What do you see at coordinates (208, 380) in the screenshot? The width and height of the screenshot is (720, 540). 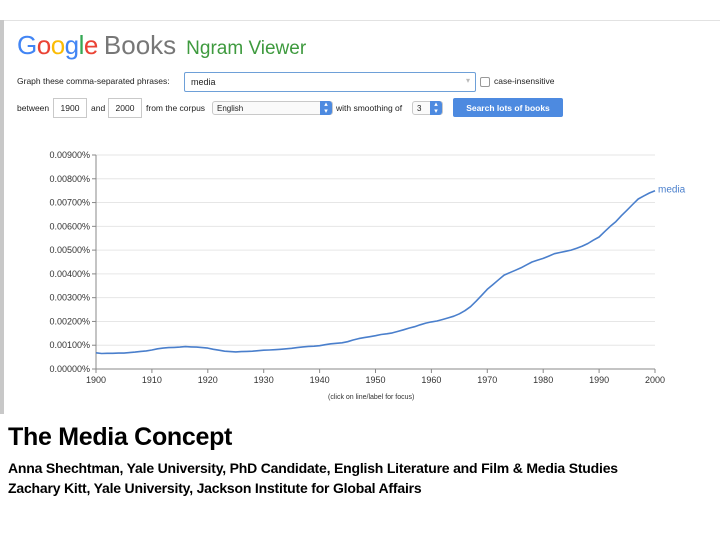 I see `x-tick-label: 1920` at bounding box center [208, 380].